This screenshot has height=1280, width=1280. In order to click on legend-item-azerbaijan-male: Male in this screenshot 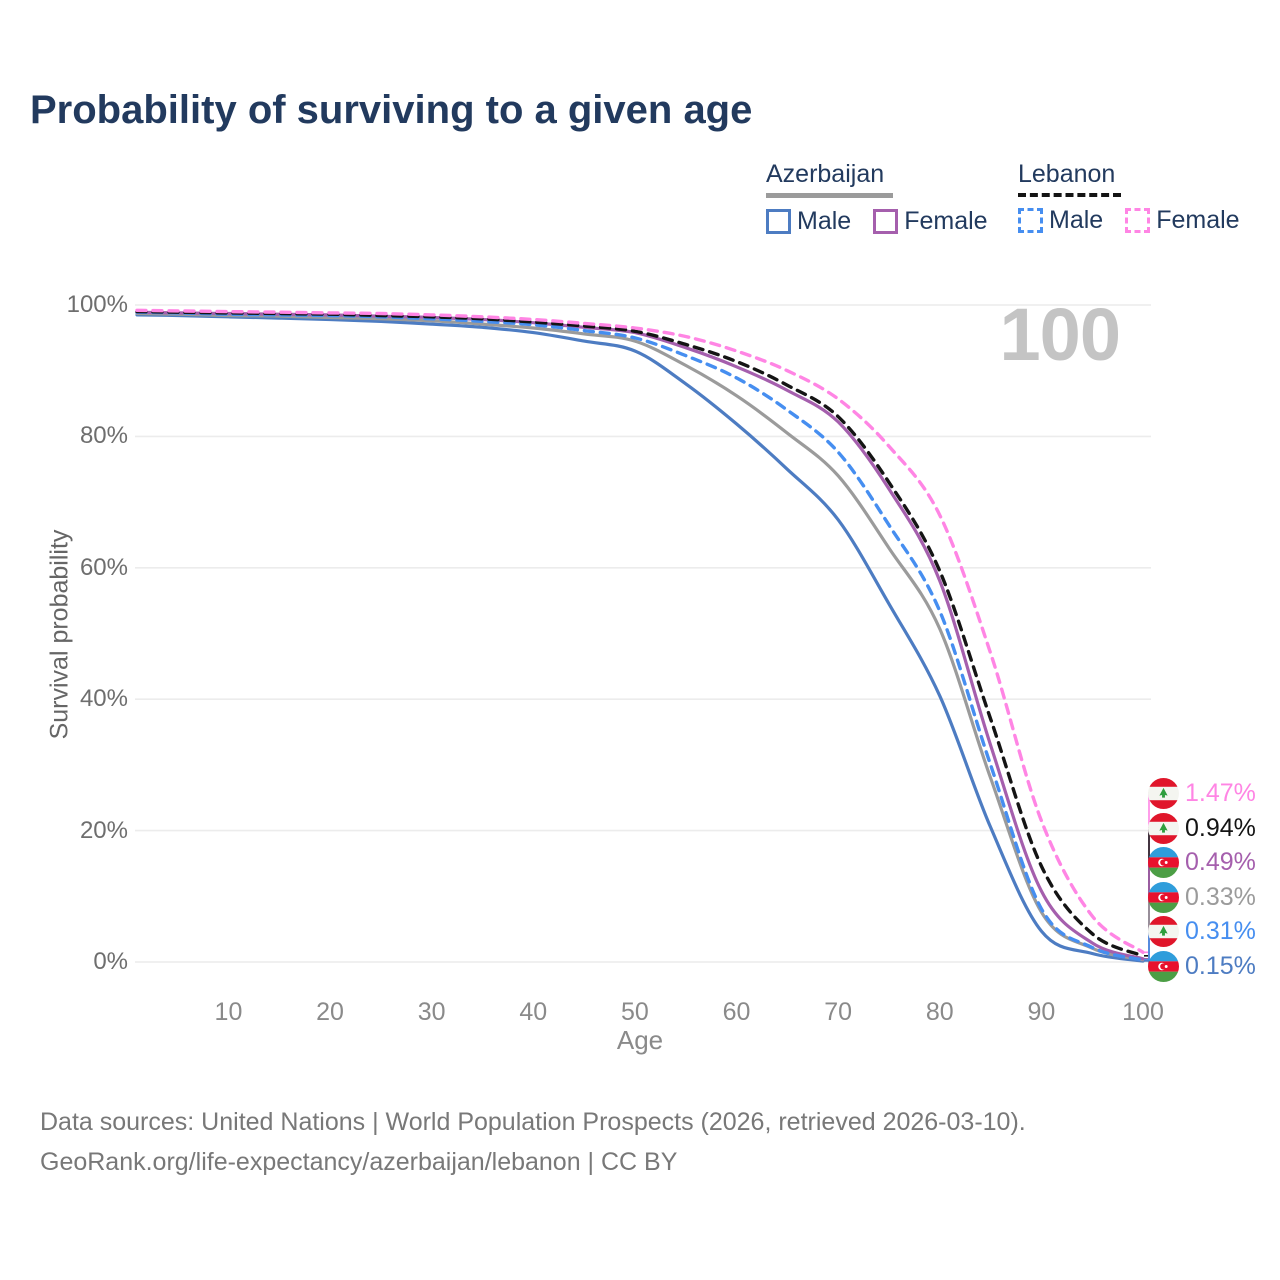, I will do `click(808, 221)`.